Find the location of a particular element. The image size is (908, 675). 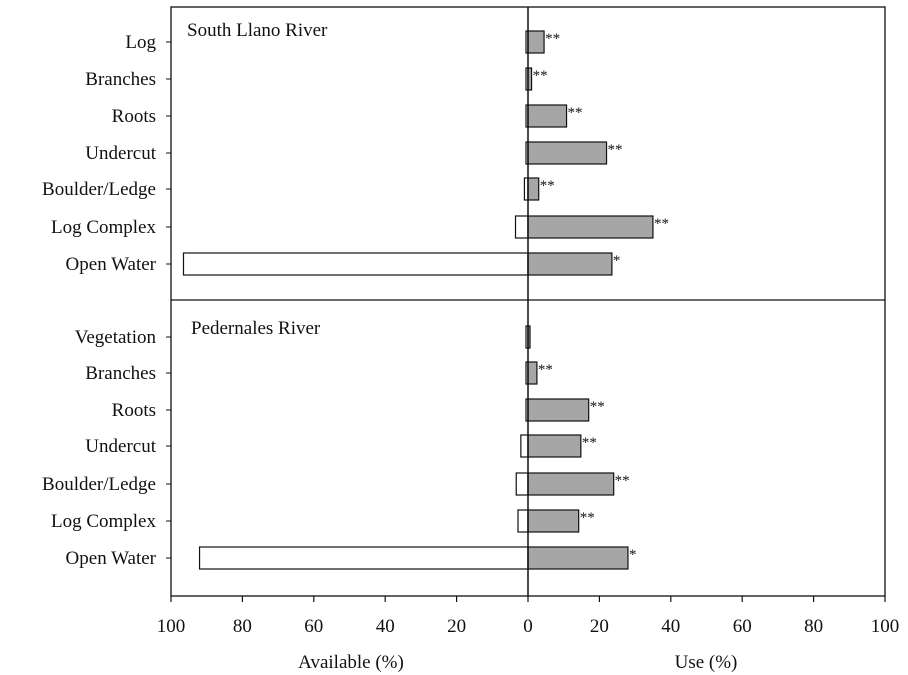

category-label: Vegetation is located at coordinates (116, 337).